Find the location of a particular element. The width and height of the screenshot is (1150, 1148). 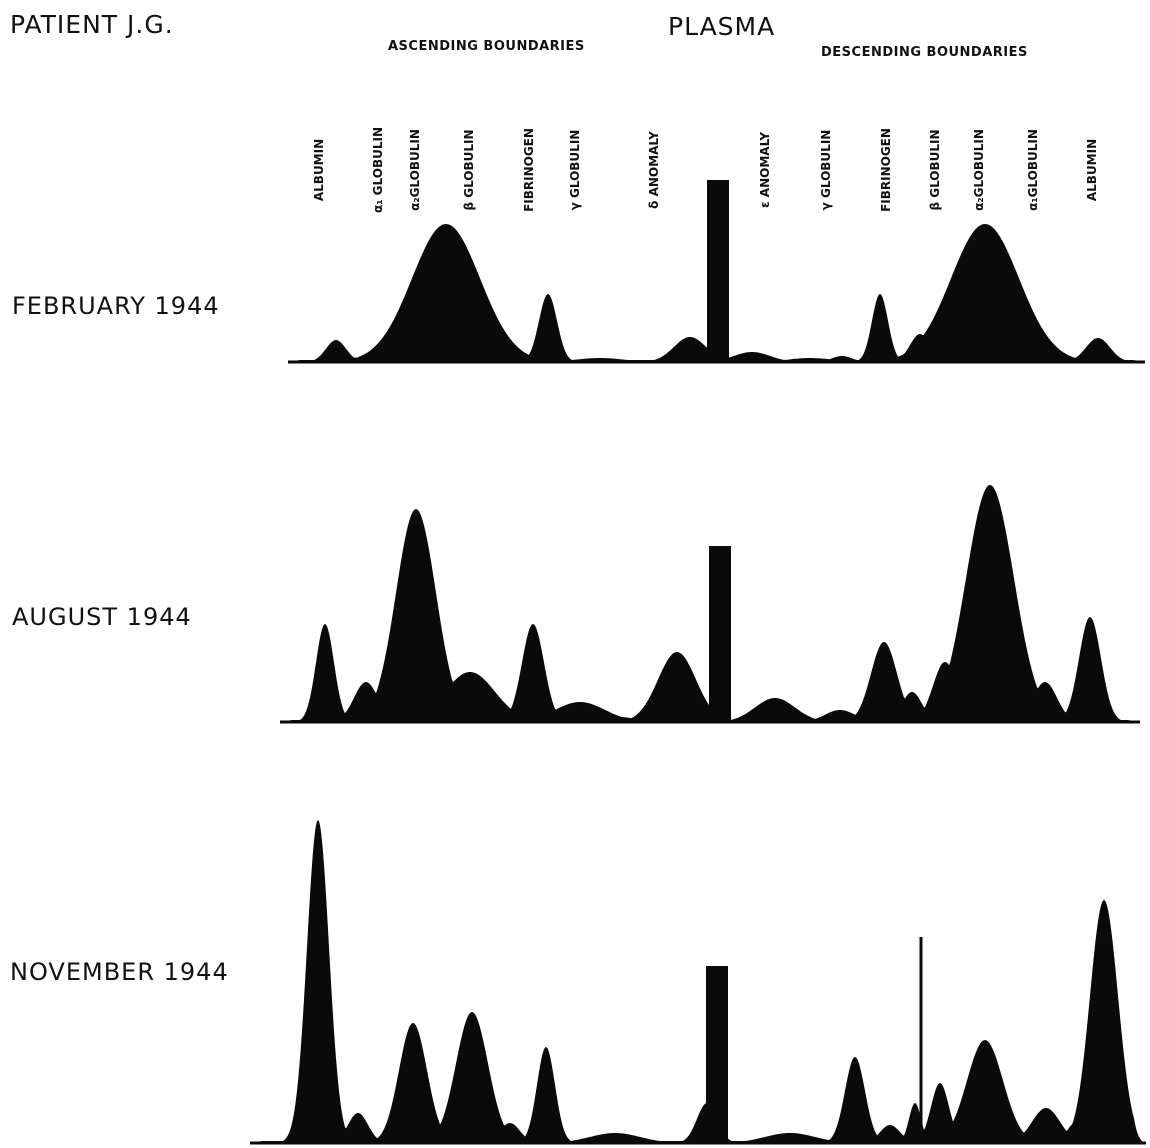

series-label-february-1944: FEBRUARY 1944 is located at coordinates (116, 306).